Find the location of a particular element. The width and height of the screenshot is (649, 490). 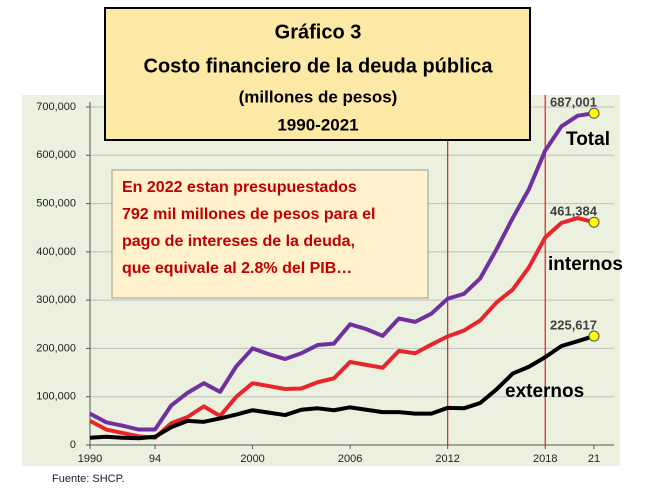

source: Fuente: SHCP. is located at coordinates (88, 479).